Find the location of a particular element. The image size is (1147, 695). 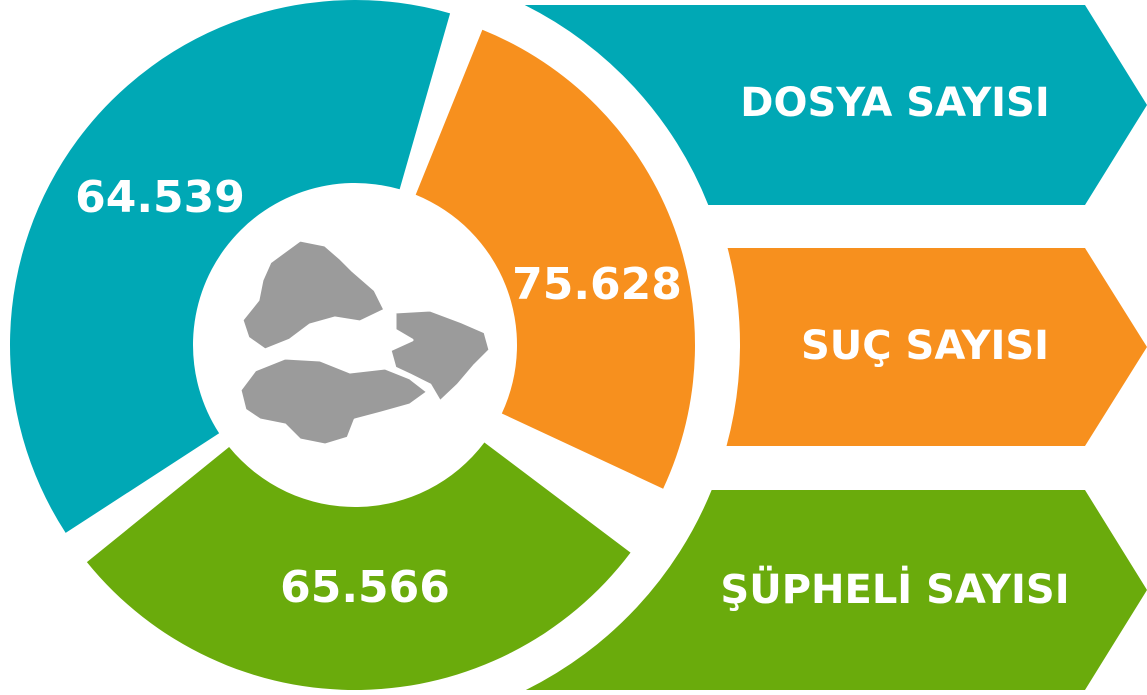

value: 65.566 is located at coordinates (365, 587).